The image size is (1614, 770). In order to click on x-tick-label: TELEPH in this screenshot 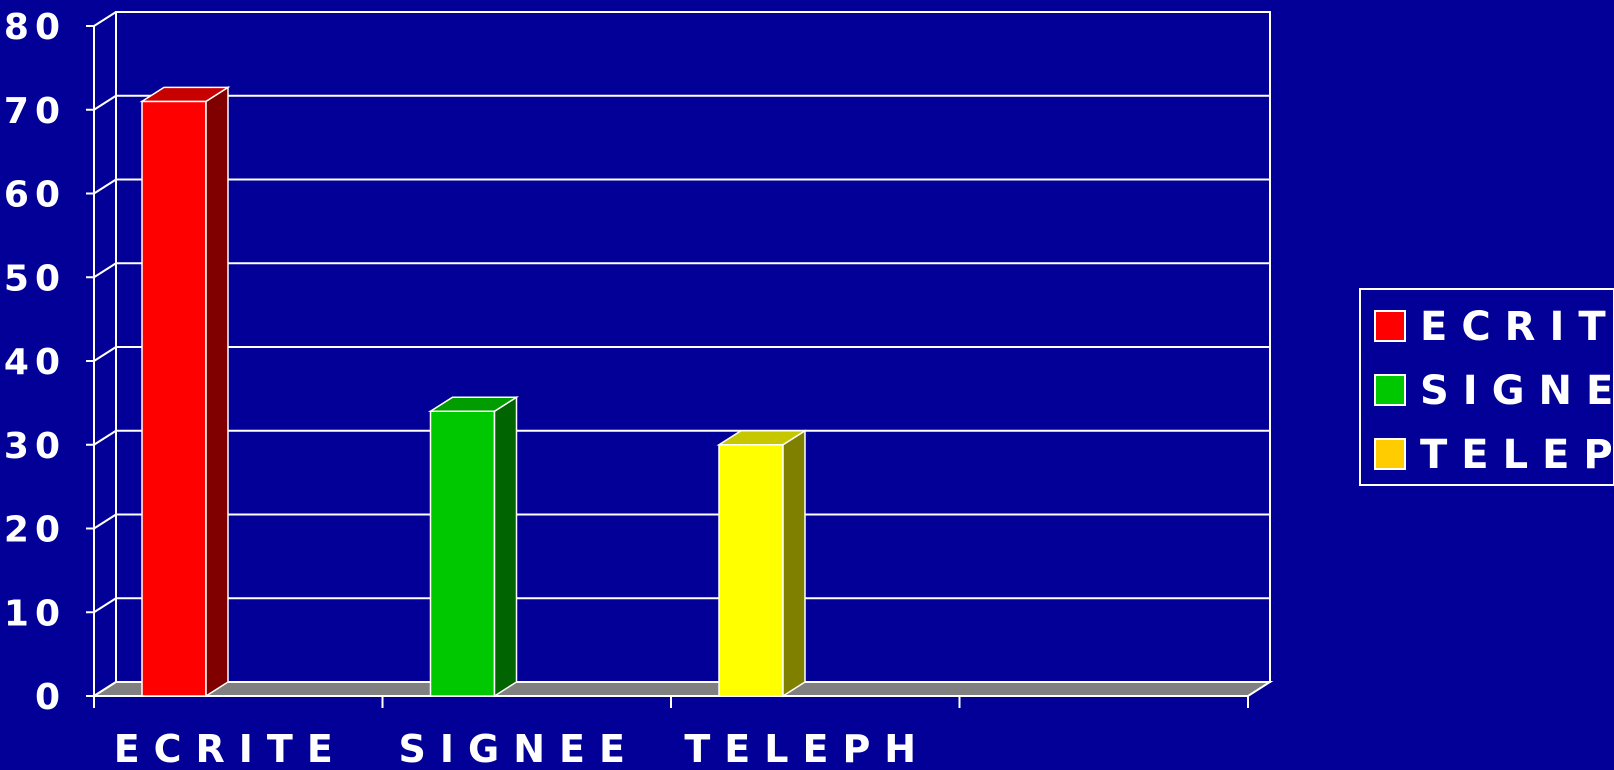, I will do `click(807, 748)`.